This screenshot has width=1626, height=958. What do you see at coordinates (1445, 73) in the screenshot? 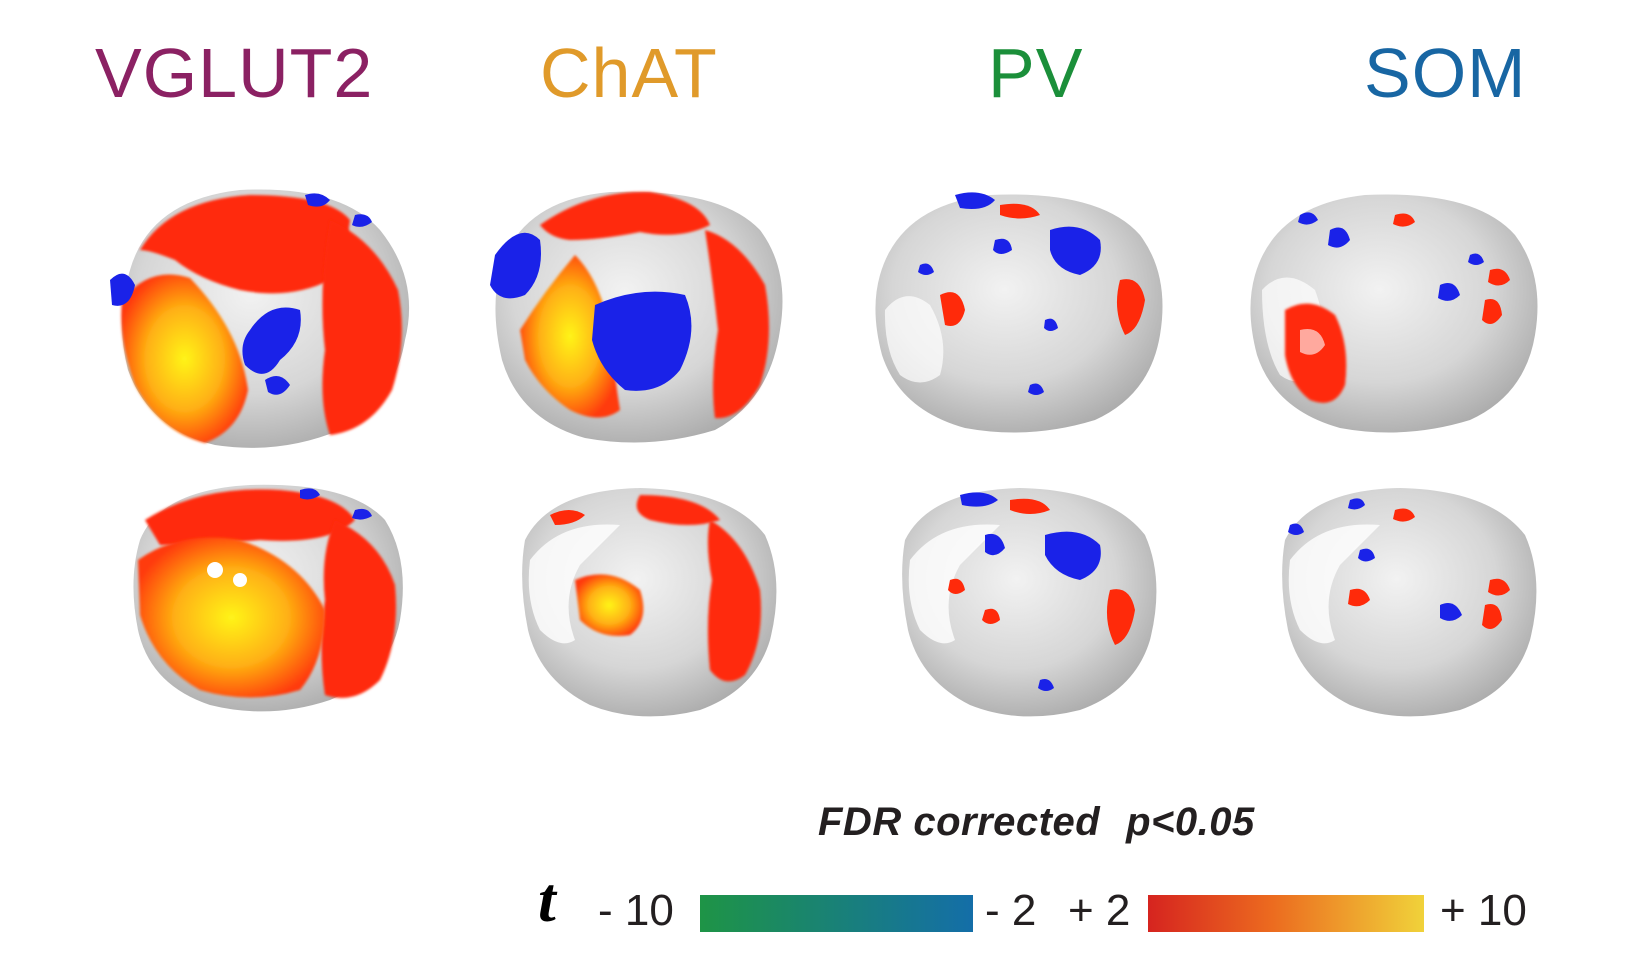
I see `column-title-som: SOM` at bounding box center [1445, 73].